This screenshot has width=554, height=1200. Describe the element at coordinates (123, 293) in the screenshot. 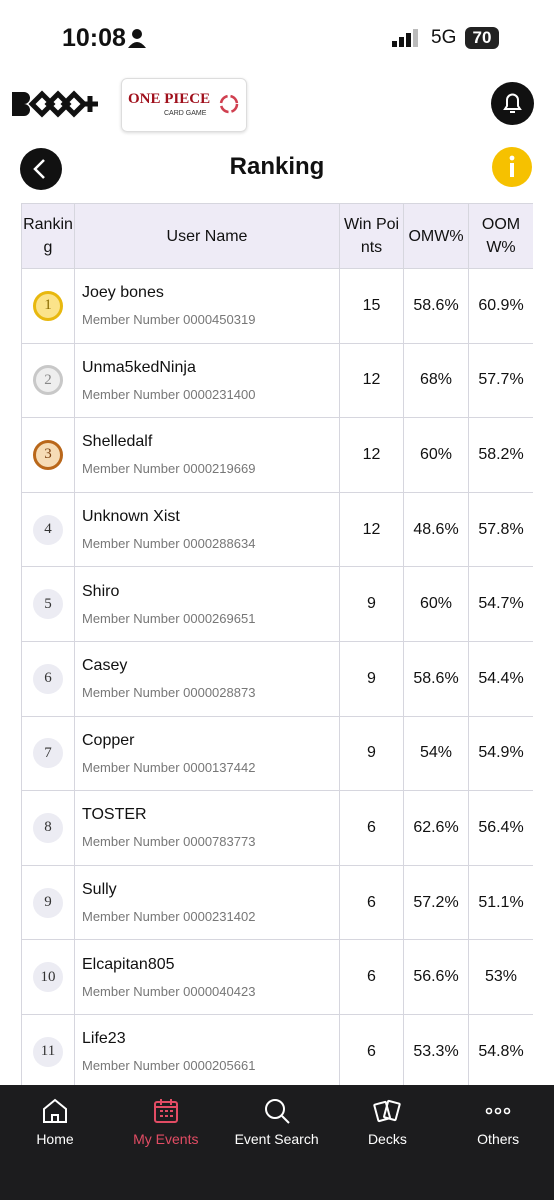

I see `user-name: Joey bones` at that location.